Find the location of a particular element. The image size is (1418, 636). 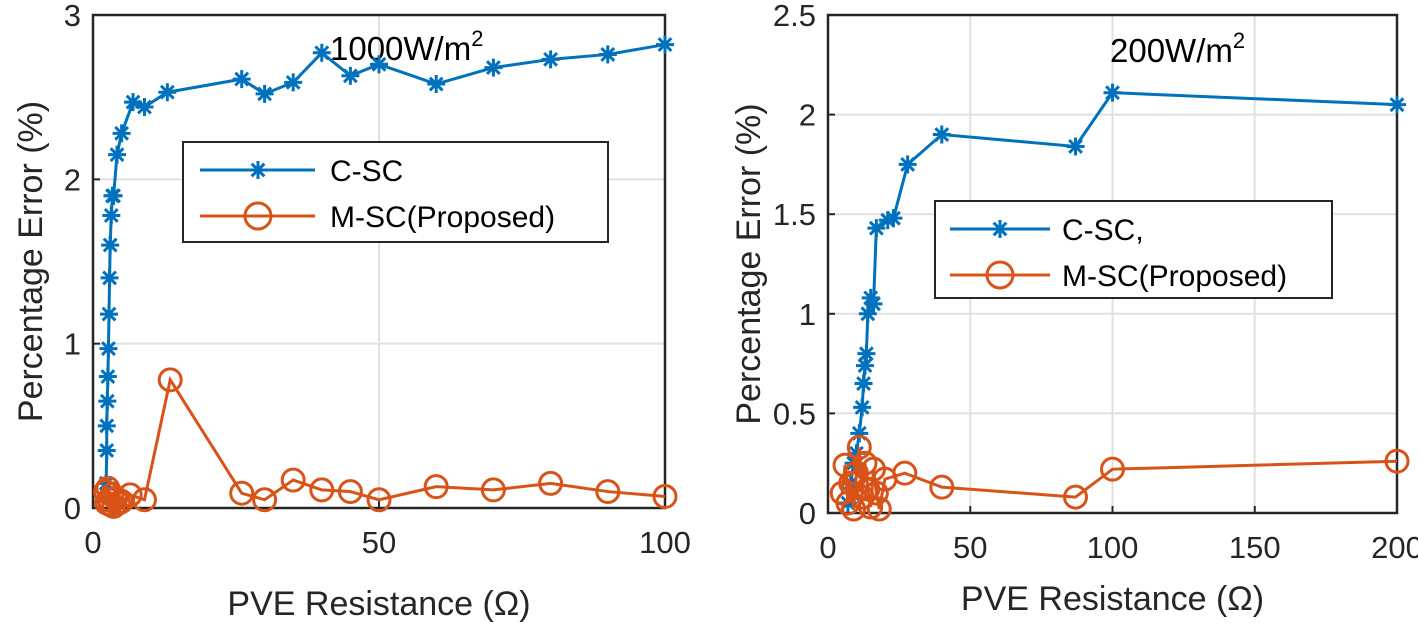

legend-asterisk-marker is located at coordinates (258, 170).